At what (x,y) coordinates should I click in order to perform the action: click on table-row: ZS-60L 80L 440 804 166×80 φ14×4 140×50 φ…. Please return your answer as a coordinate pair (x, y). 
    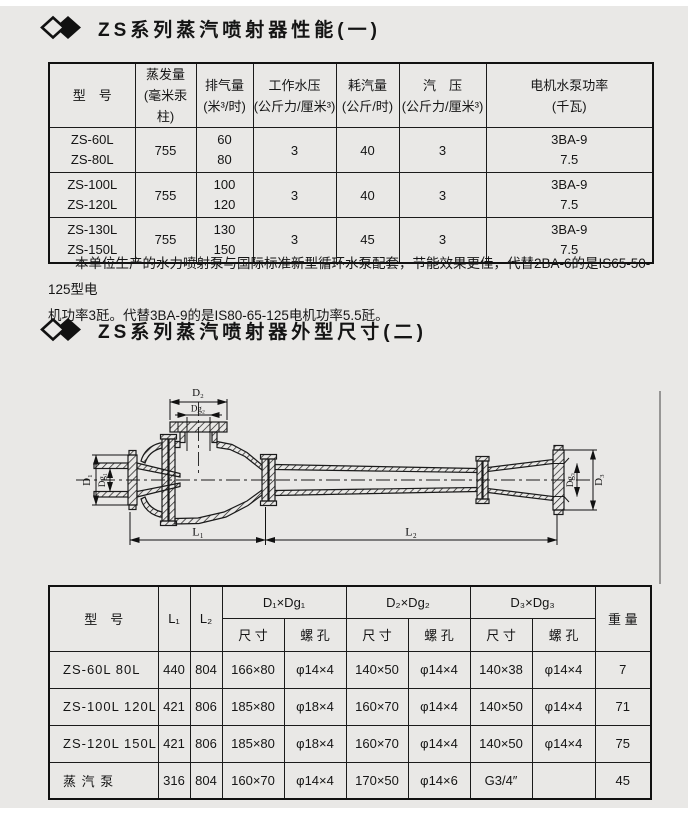
    Looking at the image, I should click on (350, 669).